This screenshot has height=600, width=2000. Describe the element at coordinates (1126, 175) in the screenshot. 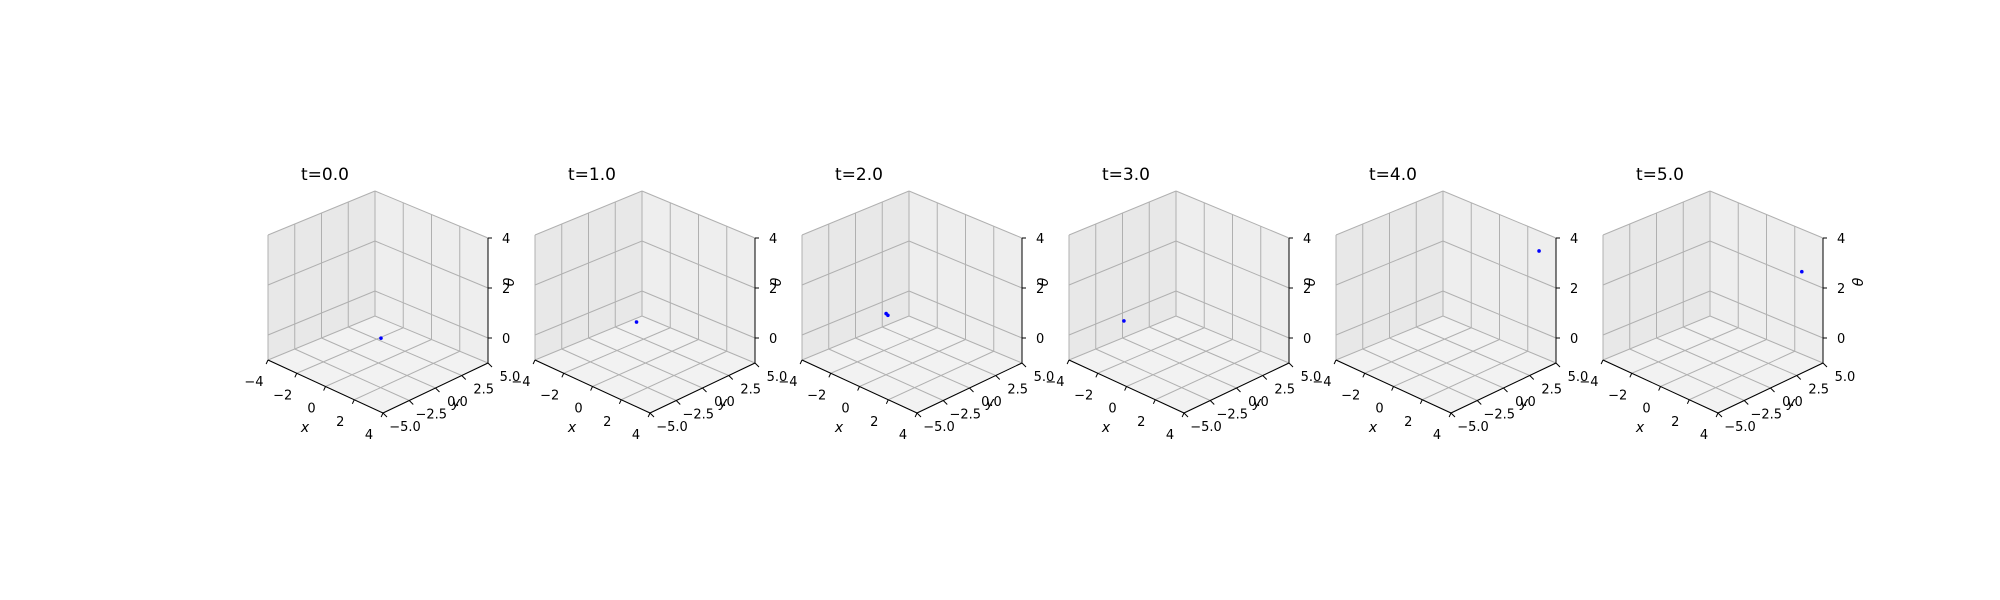

I see `subplot-title: t=3.0` at that location.